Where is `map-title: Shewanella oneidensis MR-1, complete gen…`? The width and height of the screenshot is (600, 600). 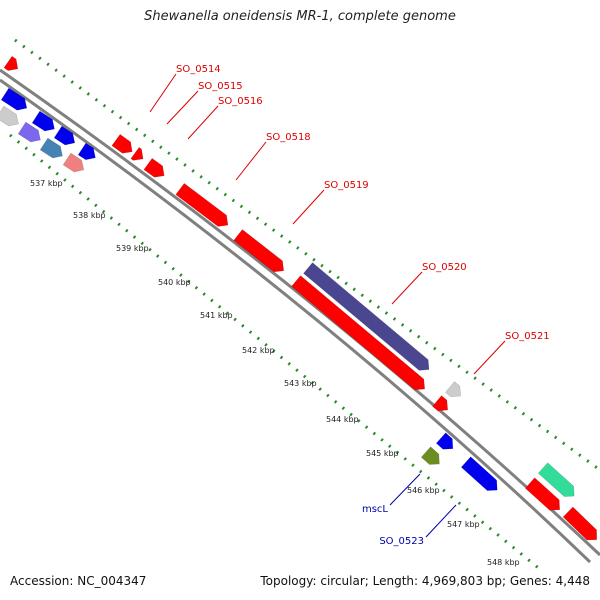
map-title: Shewanella oneidensis MR-1, complete gen… is located at coordinates (300, 16).